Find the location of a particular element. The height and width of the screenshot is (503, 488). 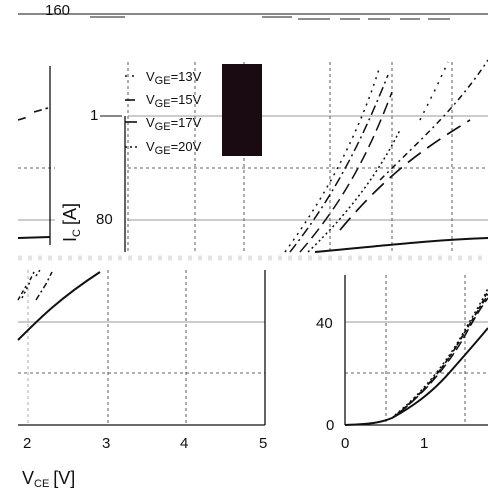

br-ytick: 0 is located at coordinates (330, 425).